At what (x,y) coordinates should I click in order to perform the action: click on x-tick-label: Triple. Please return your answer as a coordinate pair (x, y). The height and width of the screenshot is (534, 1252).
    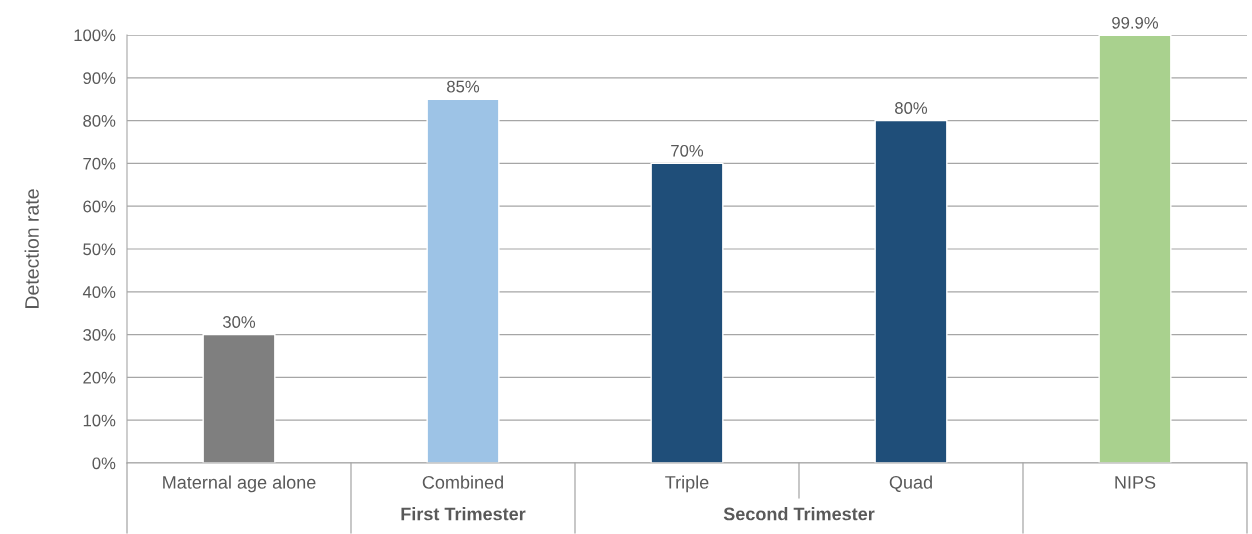
    Looking at the image, I should click on (687, 484).